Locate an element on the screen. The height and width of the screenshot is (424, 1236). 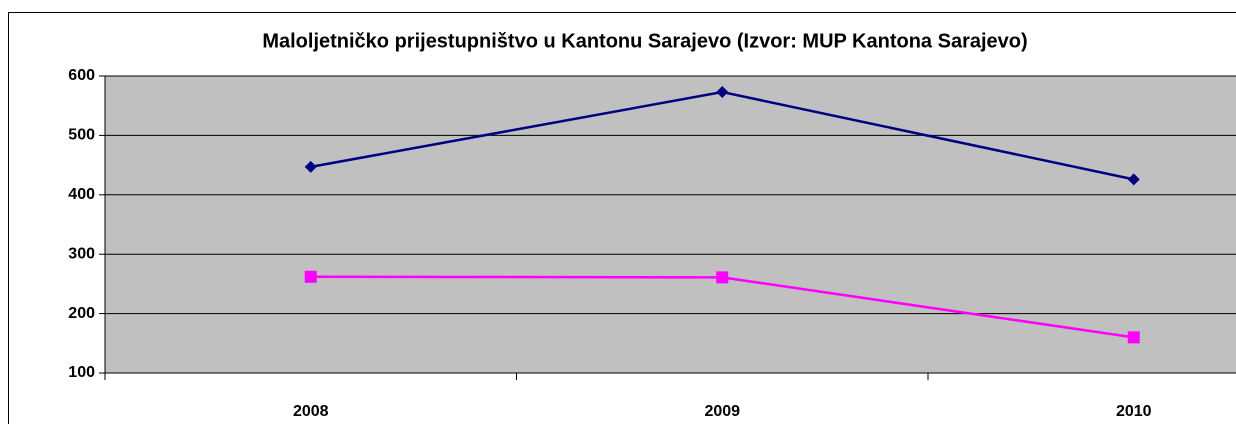
y-tick-label: 100 is located at coordinates (81, 372).